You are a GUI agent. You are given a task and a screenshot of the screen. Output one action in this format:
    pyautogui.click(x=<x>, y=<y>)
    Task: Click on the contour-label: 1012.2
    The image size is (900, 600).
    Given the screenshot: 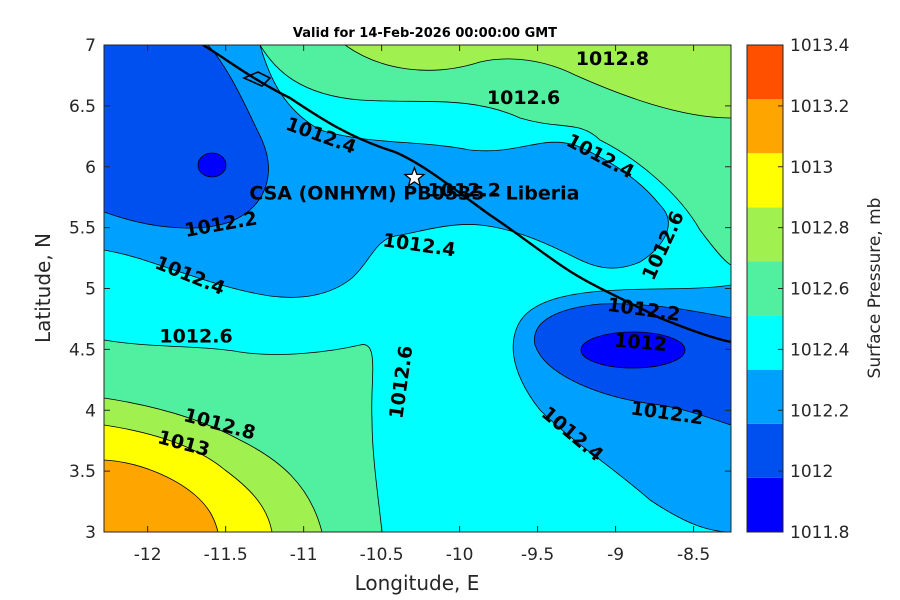 What is the action you would take?
    pyautogui.click(x=464, y=191)
    